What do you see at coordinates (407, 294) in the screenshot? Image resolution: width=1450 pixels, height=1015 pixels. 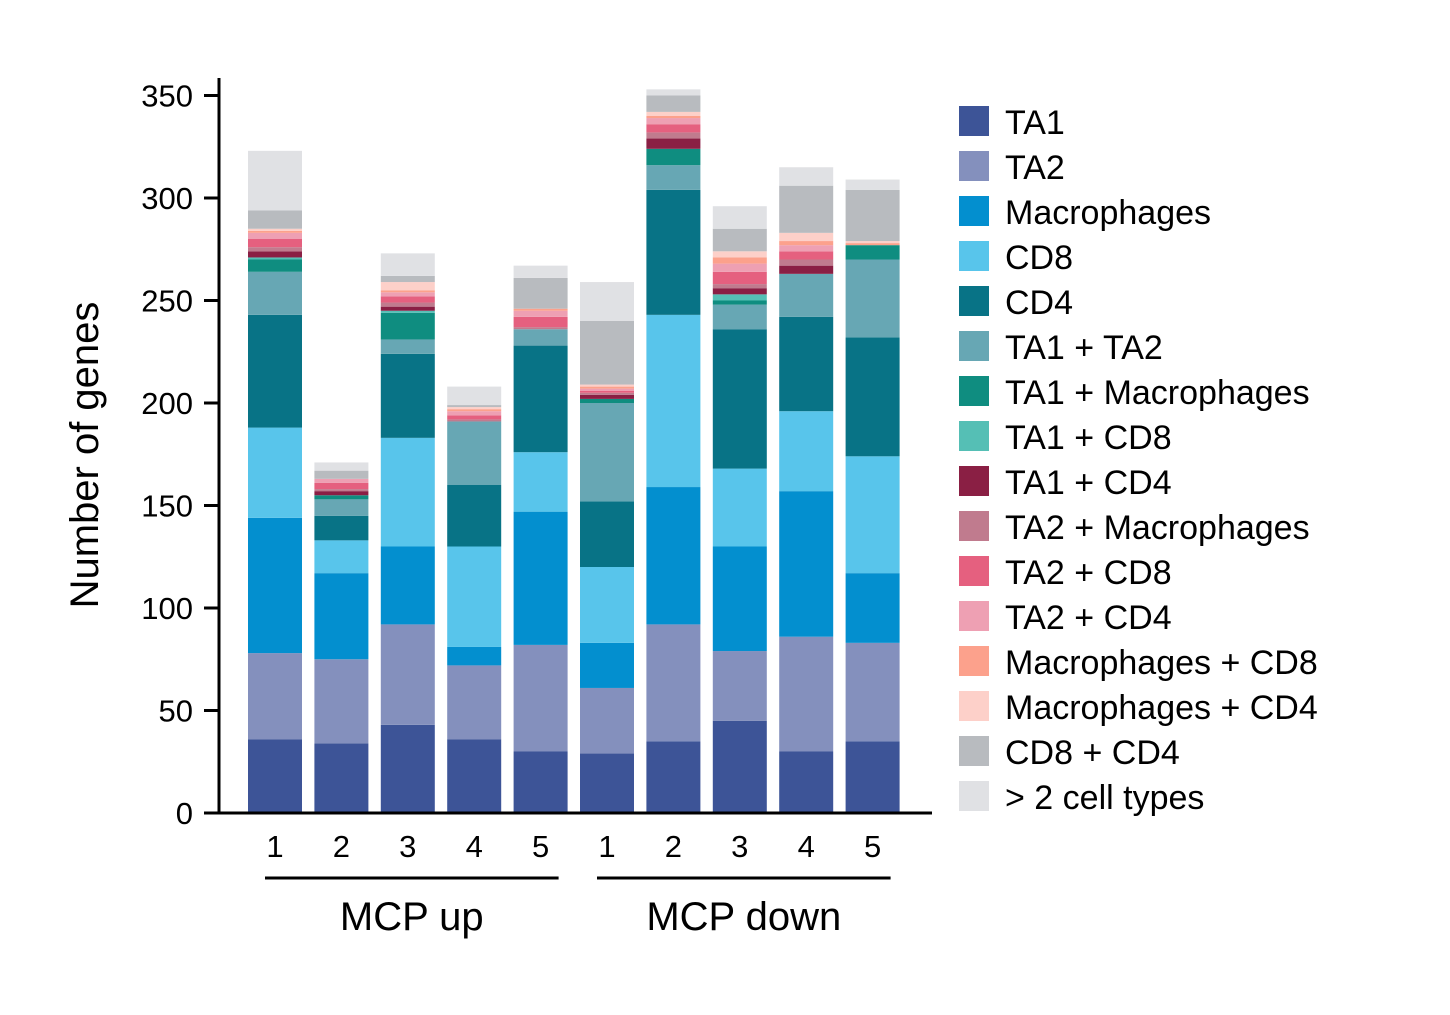 I see `bar-segment-3-s12` at bounding box center [407, 294].